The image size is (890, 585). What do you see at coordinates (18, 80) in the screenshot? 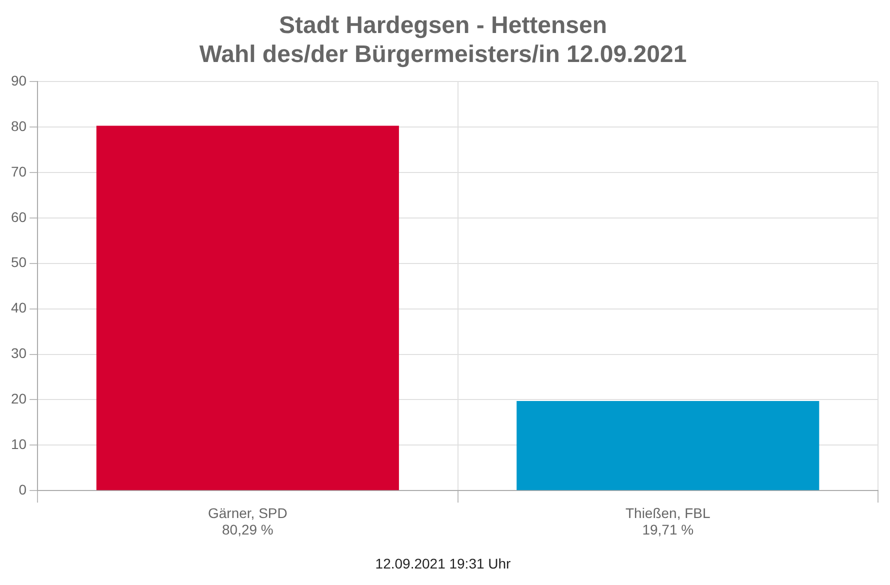
I see `y-tick-label: 90` at bounding box center [18, 80].